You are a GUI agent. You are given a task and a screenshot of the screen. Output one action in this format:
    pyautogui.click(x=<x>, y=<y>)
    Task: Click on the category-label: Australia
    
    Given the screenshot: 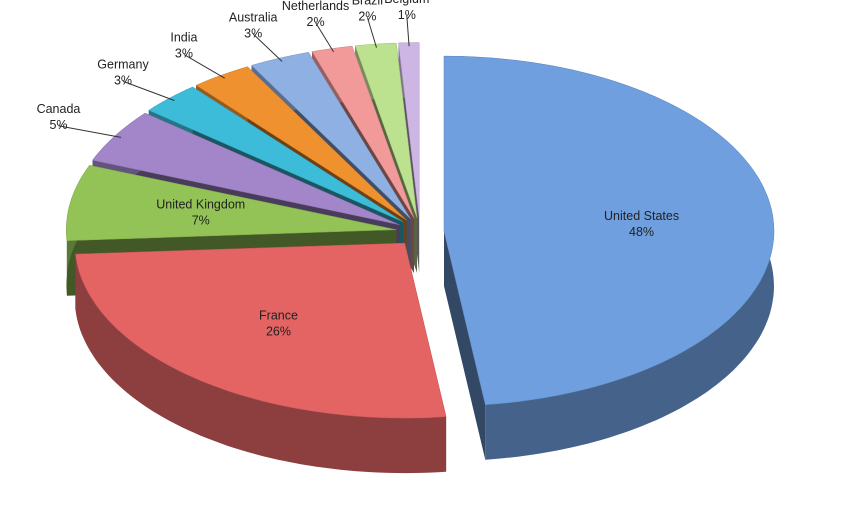 What is the action you would take?
    pyautogui.click(x=253, y=17)
    